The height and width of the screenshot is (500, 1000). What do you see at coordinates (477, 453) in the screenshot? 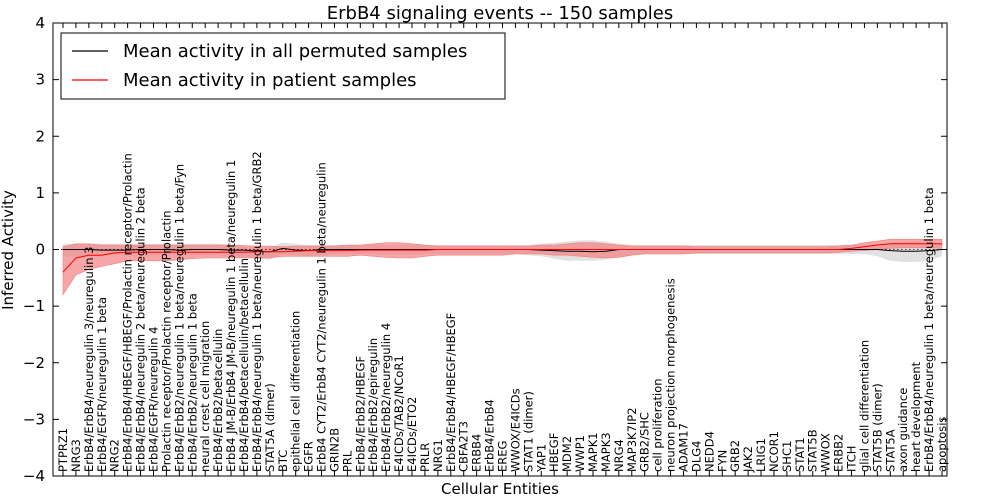
I see `x-tick-label: ERBB4` at bounding box center [477, 453].